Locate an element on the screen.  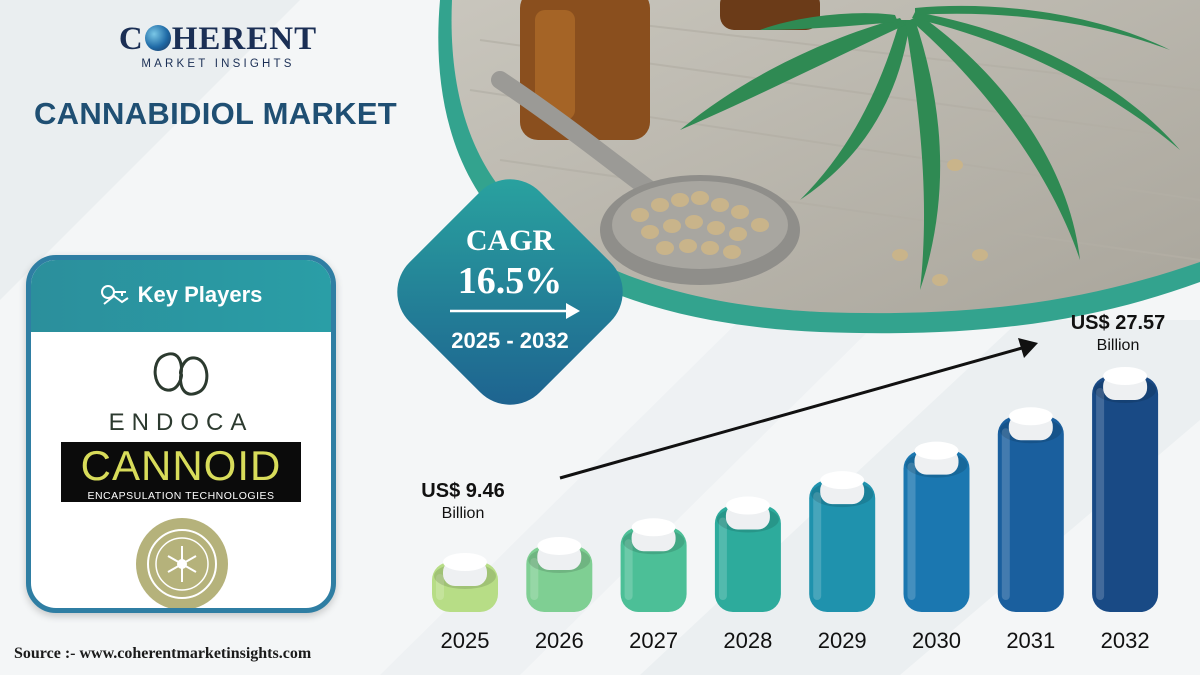
globe-icon is located at coordinates (157, 38).